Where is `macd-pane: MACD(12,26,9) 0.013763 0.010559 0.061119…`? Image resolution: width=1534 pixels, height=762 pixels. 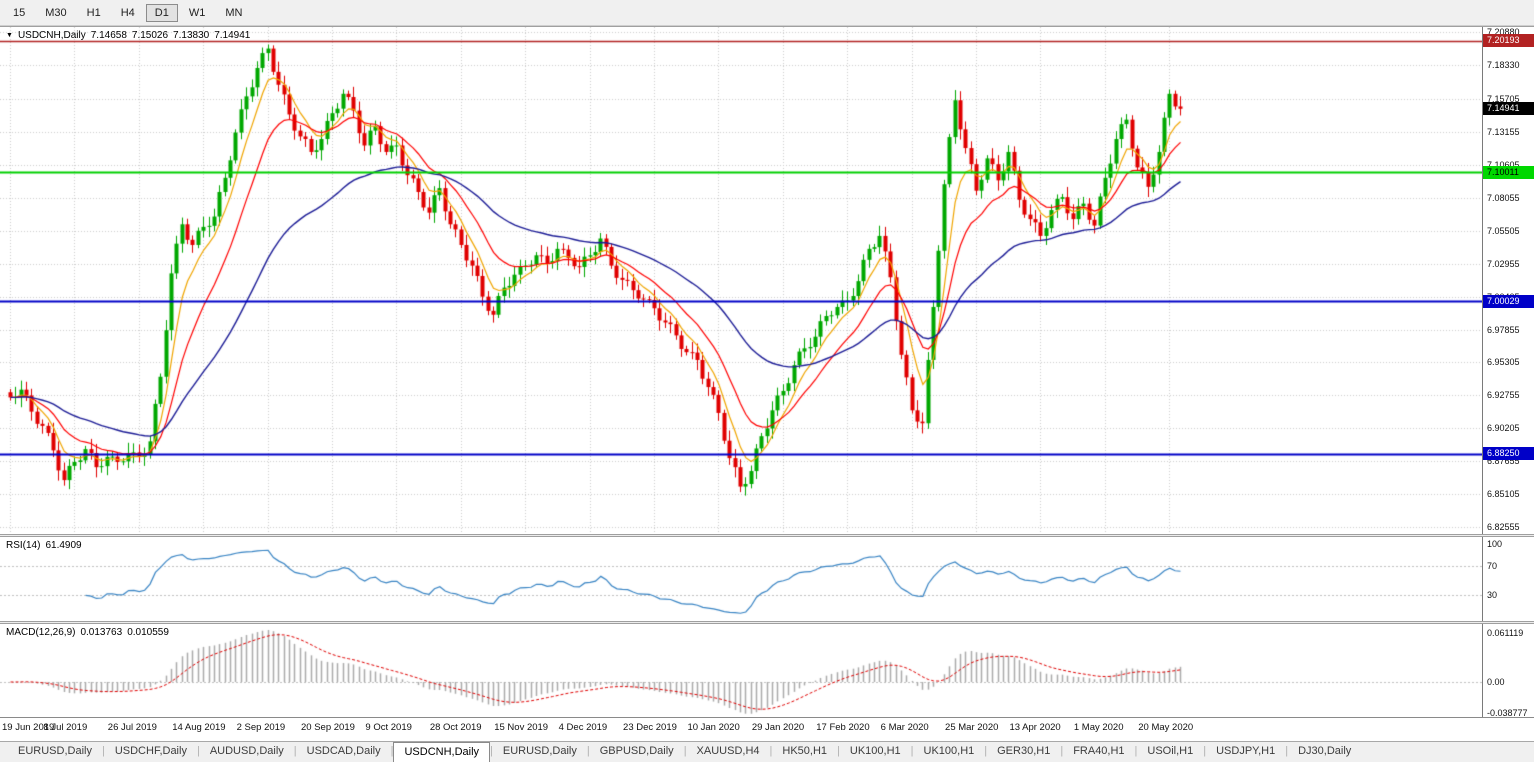
macd-pane: MACD(12,26,9) 0.013763 0.010559 0.061119… is located at coordinates (767, 670).